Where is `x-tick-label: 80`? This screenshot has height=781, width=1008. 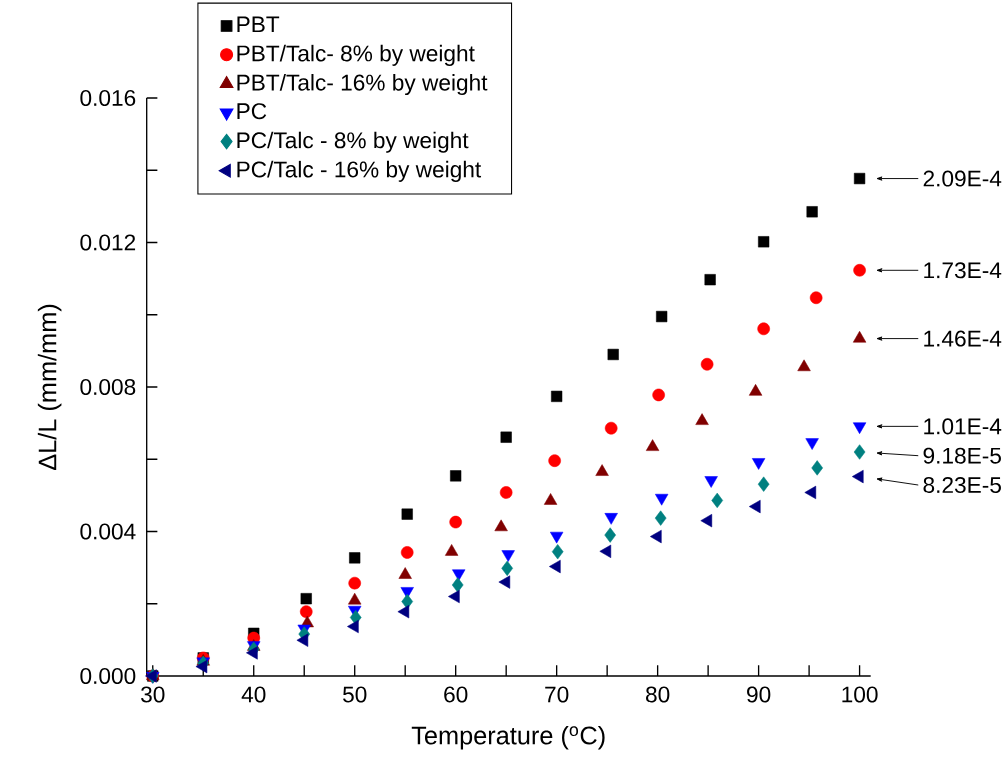 x-tick-label: 80 is located at coordinates (658, 694).